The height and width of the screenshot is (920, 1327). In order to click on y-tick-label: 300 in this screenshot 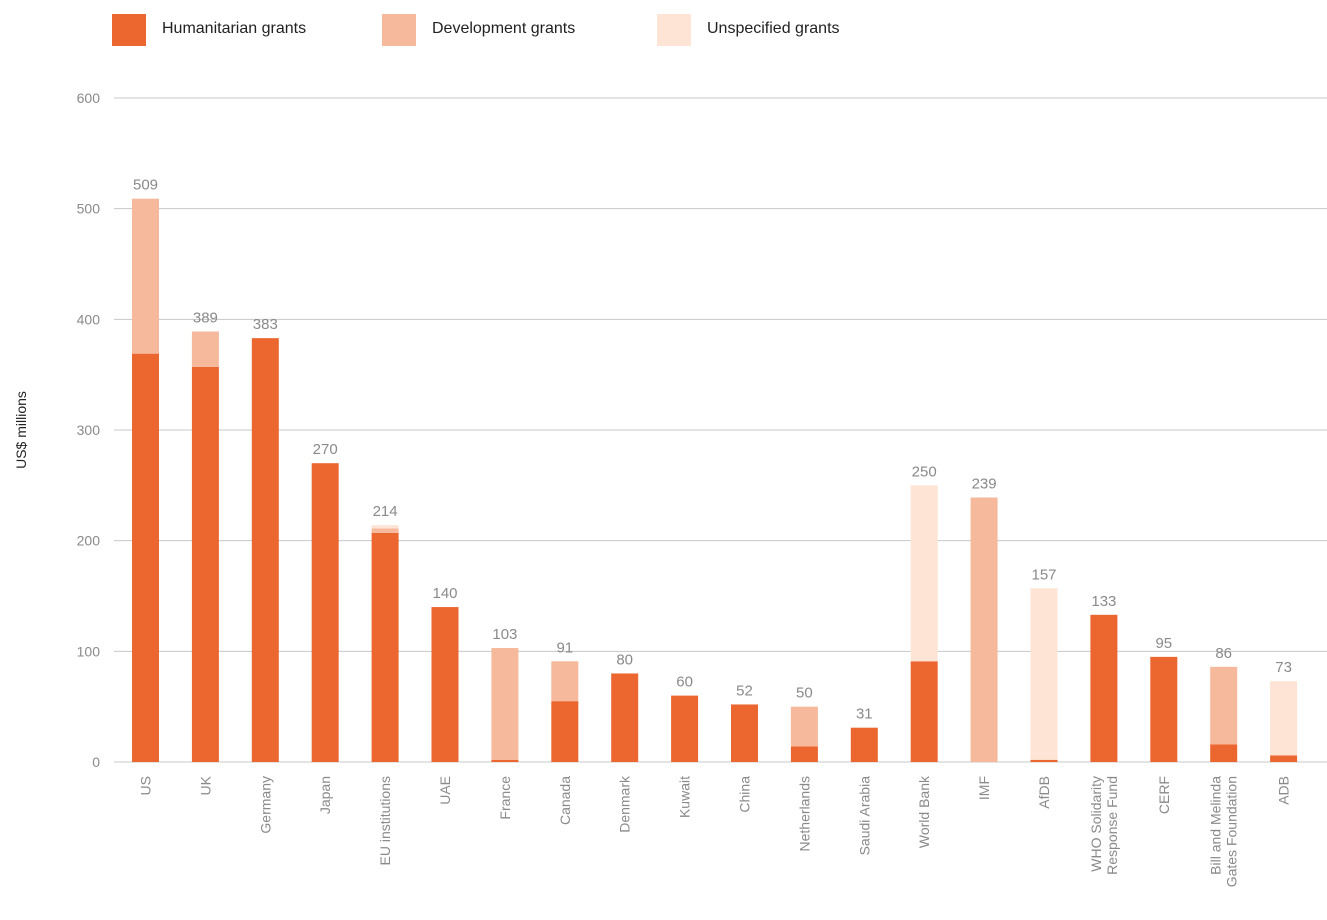, I will do `click(89, 430)`.